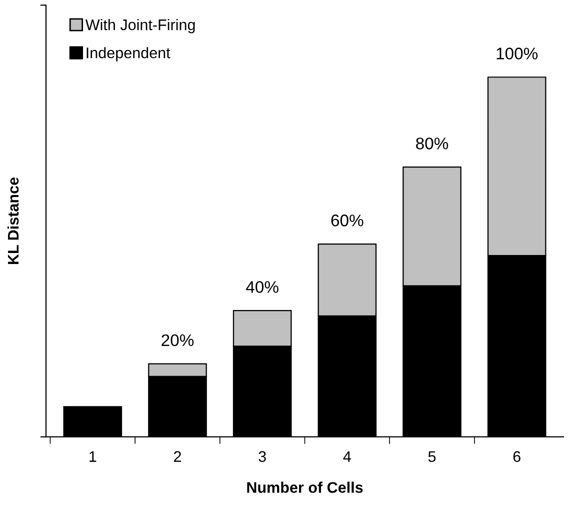 The width and height of the screenshot is (575, 517). Describe the element at coordinates (262, 287) in the screenshot. I see `annotation: 40%` at that location.